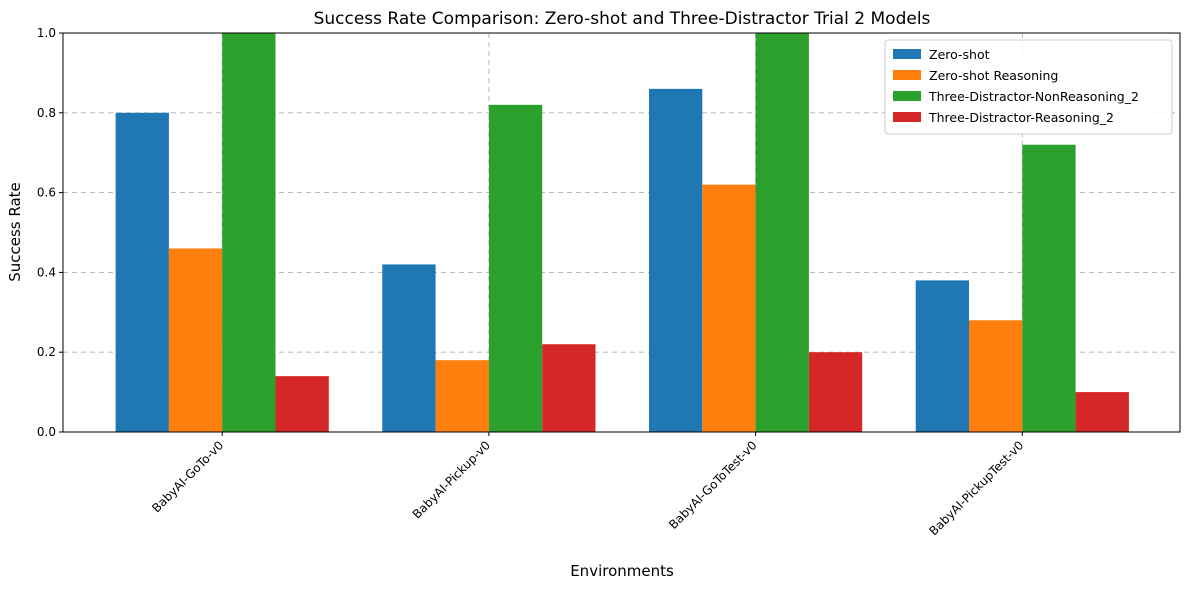 The width and height of the screenshot is (1189, 590). I want to click on legend-box, so click(1028, 87).